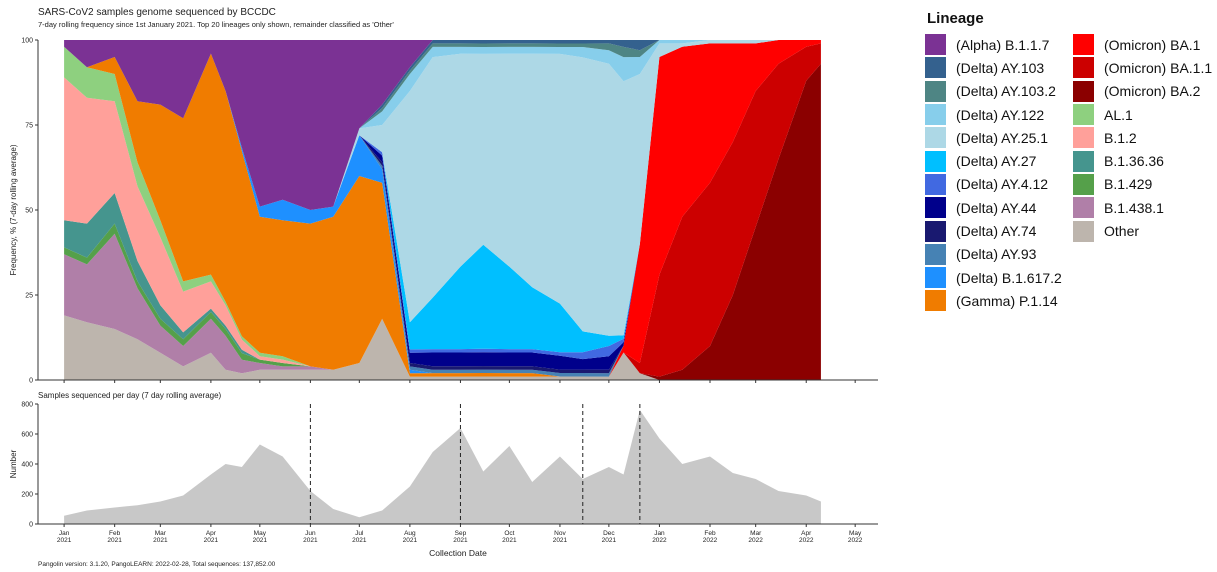 The width and height of the screenshot is (1217, 572). I want to click on top-y-tick-label: 0, so click(31, 381).